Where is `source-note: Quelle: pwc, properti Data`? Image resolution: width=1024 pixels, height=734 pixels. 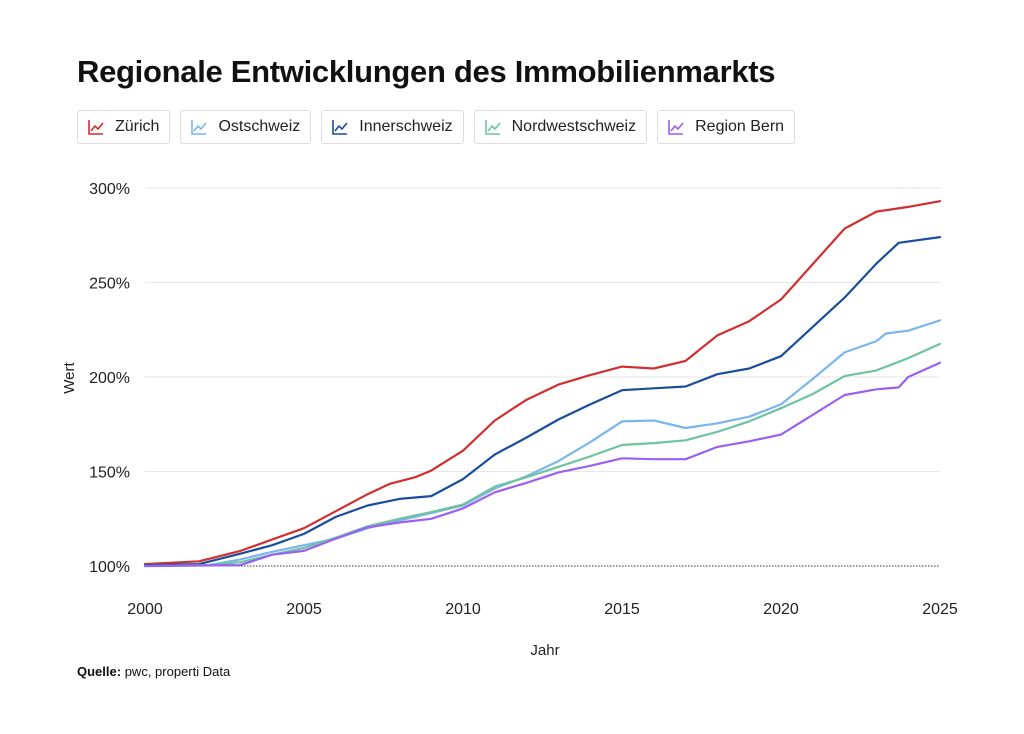 source-note: Quelle: pwc, properti Data is located at coordinates (153, 671).